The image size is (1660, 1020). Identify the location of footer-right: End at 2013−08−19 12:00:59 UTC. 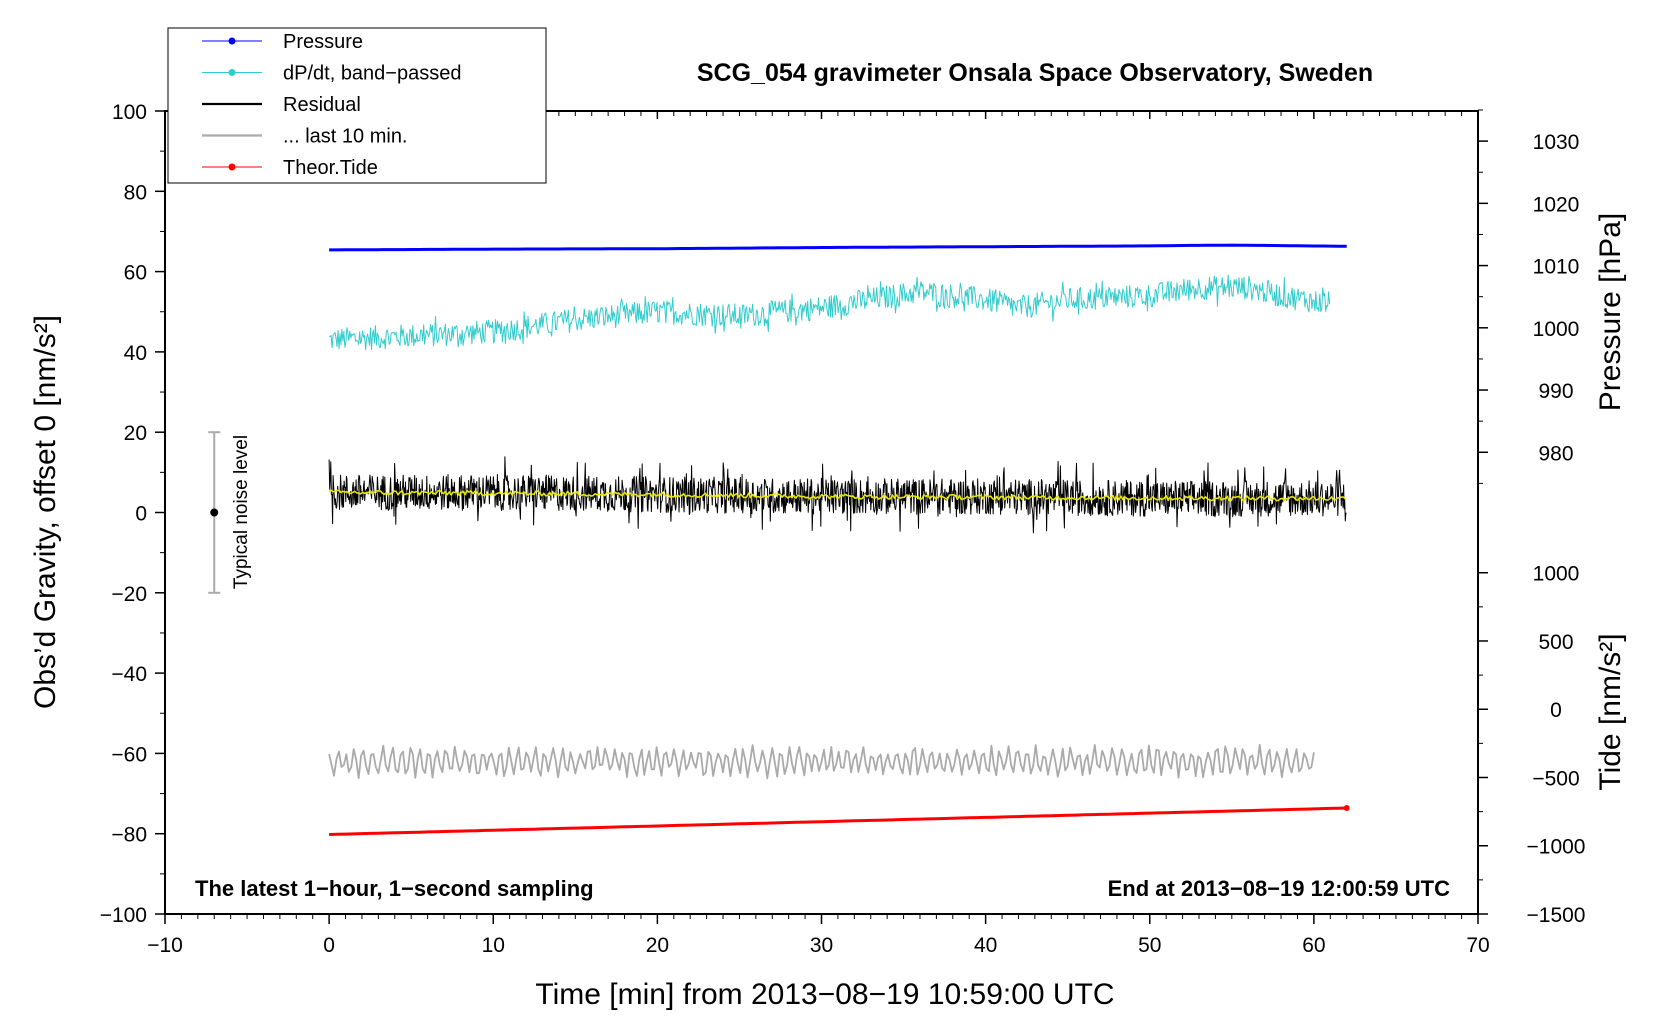
(1279, 888).